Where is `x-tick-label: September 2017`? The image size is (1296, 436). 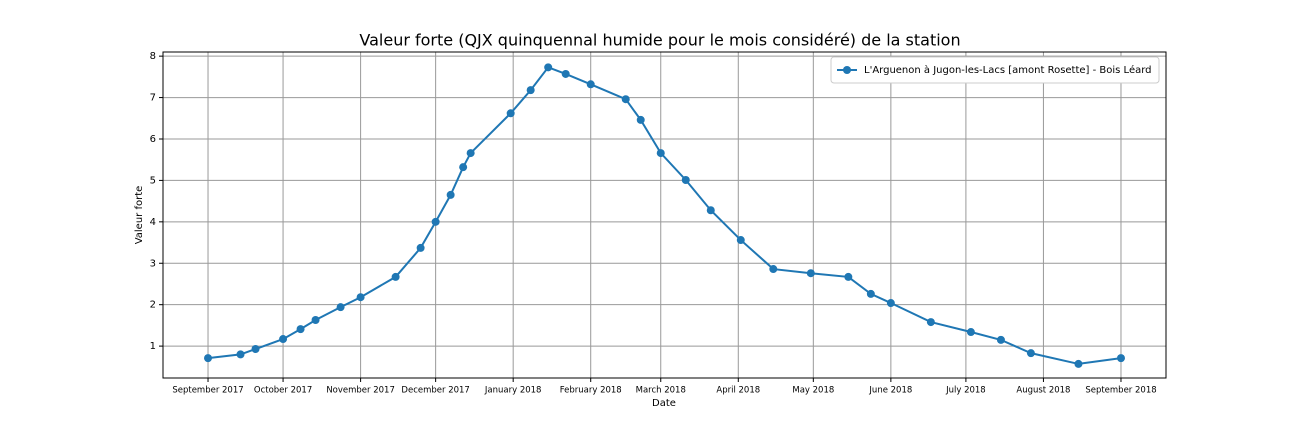
x-tick-label: September 2017 is located at coordinates (207, 391).